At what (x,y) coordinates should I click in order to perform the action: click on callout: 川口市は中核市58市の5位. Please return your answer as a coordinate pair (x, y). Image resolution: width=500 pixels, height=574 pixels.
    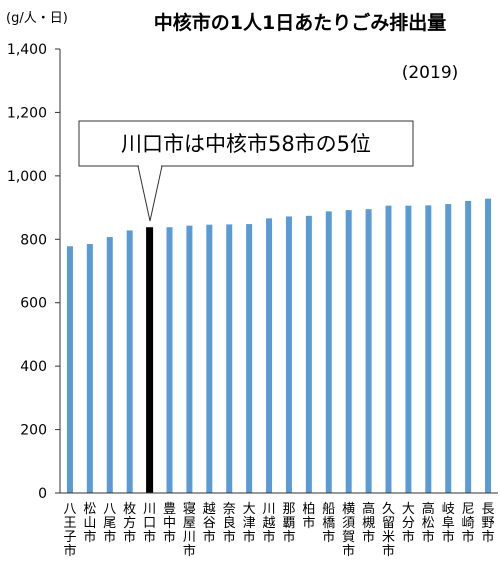
    Looking at the image, I should click on (246, 171).